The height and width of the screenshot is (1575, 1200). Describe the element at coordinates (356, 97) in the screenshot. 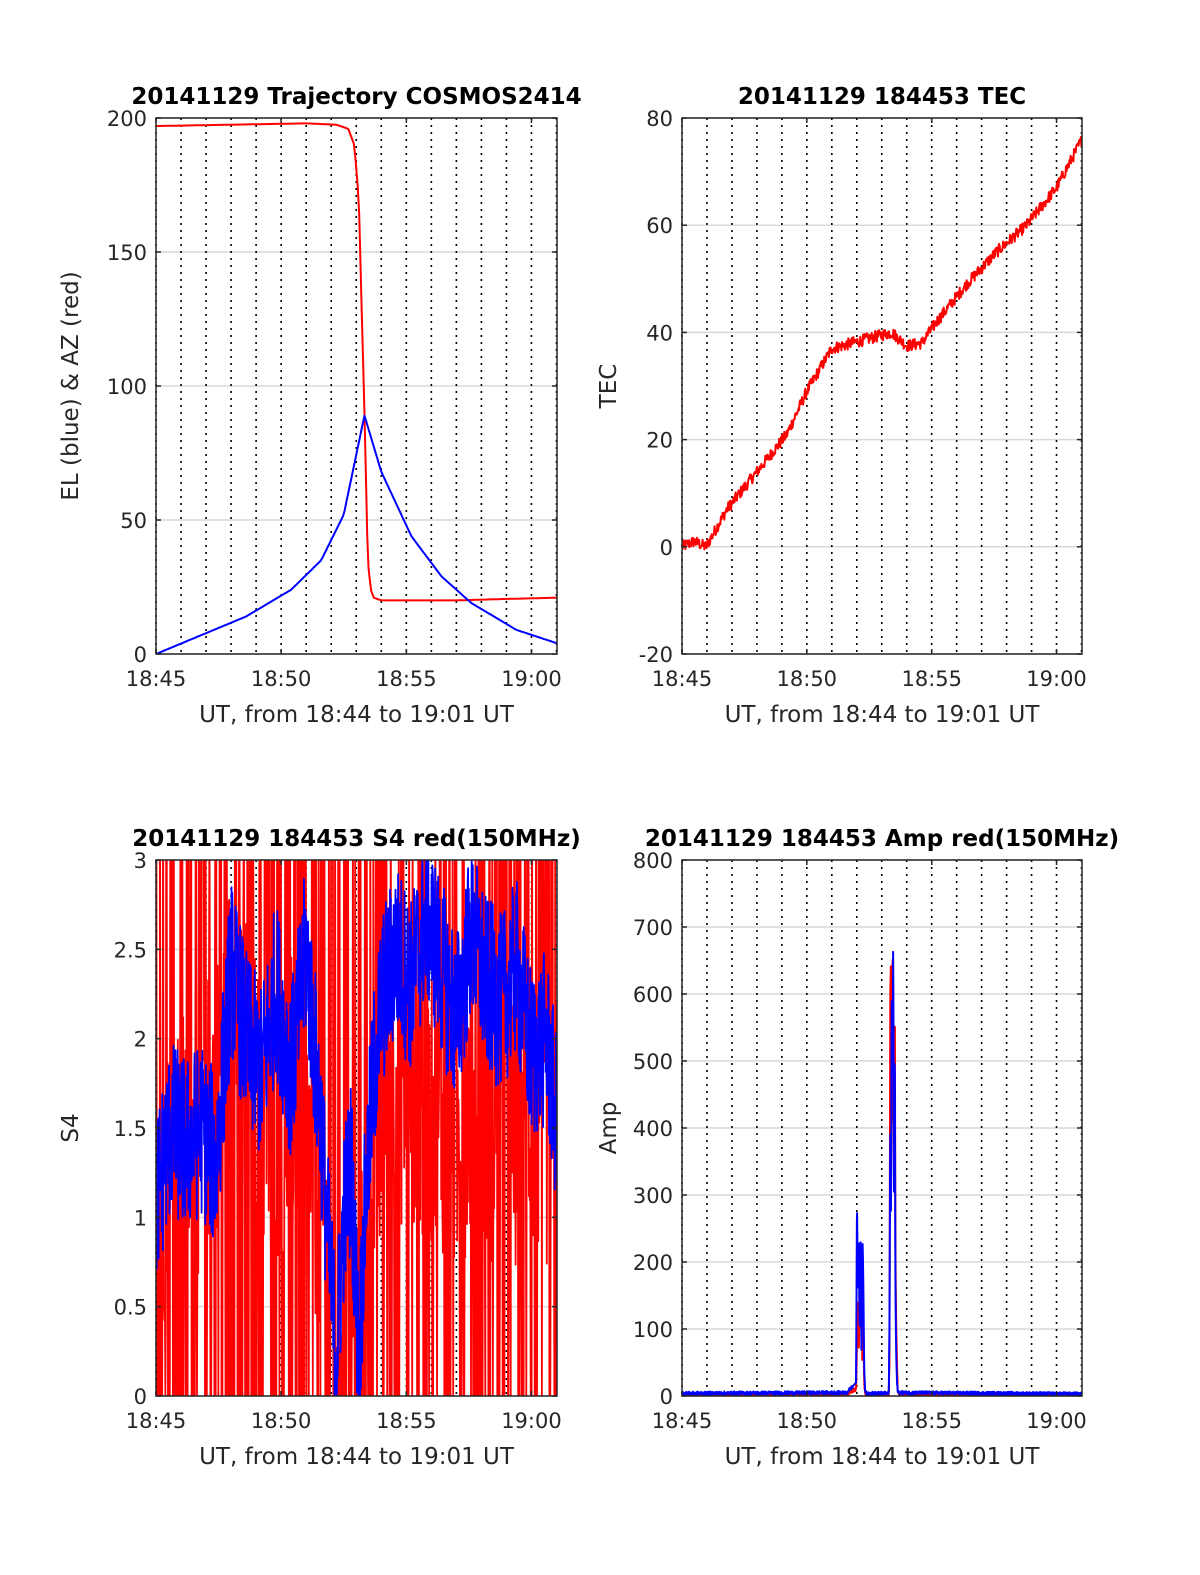

I see `chart-title: 20141129 Trajectory COSMOS2414` at that location.